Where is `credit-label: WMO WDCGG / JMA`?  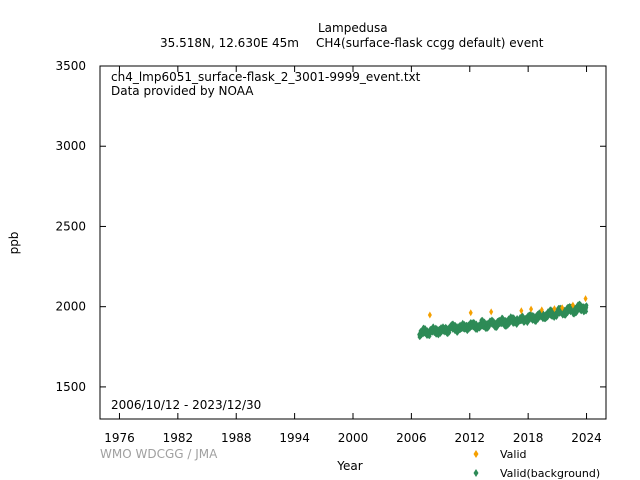 credit-label: WMO WDCGG / JMA is located at coordinates (159, 454).